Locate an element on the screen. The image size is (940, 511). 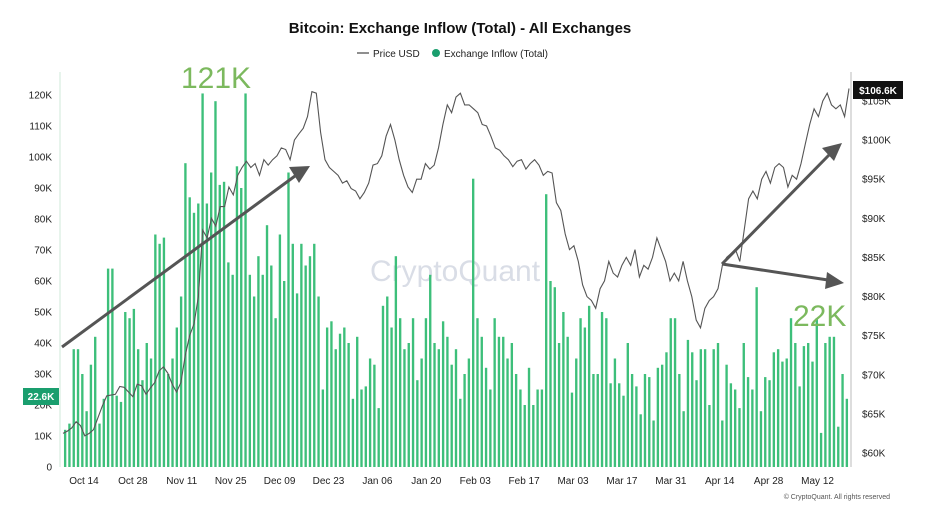
annotation-22k: 22K is located at coordinates (819, 316).